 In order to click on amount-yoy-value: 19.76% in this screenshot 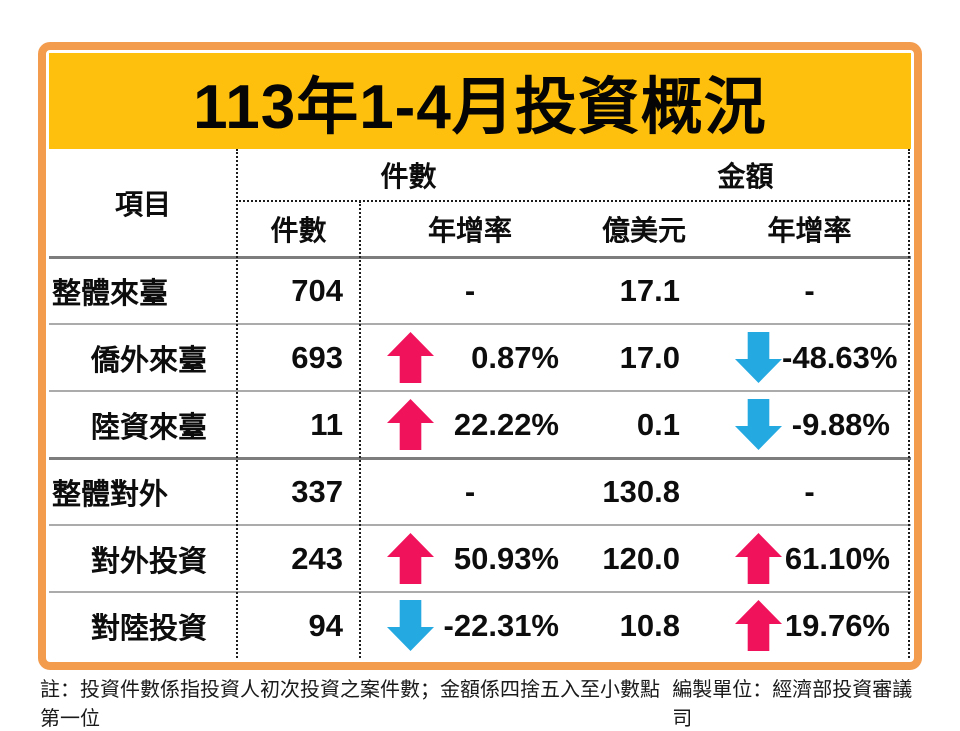, I will do `click(837, 625)`.